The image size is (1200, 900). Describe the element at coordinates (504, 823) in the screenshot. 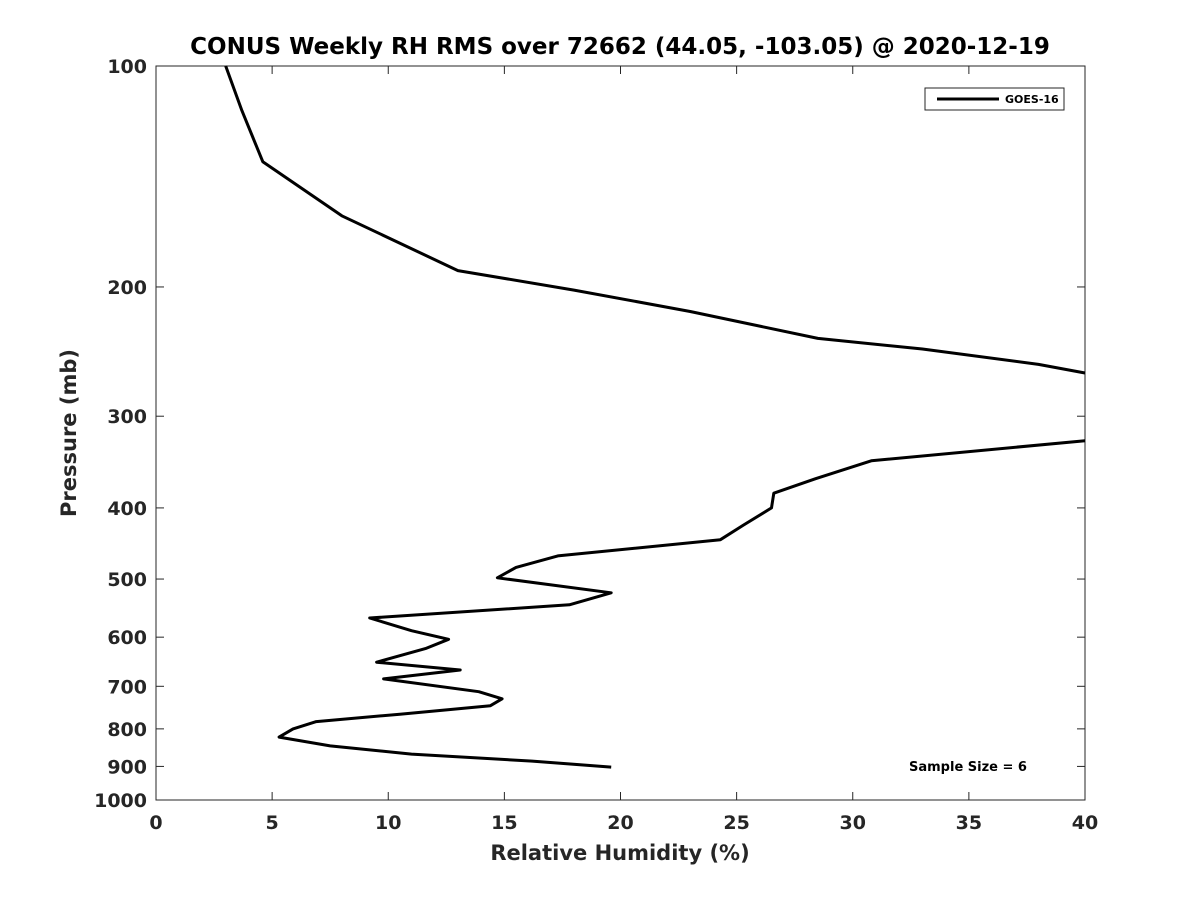

I see `x-tick-label: 15` at that location.